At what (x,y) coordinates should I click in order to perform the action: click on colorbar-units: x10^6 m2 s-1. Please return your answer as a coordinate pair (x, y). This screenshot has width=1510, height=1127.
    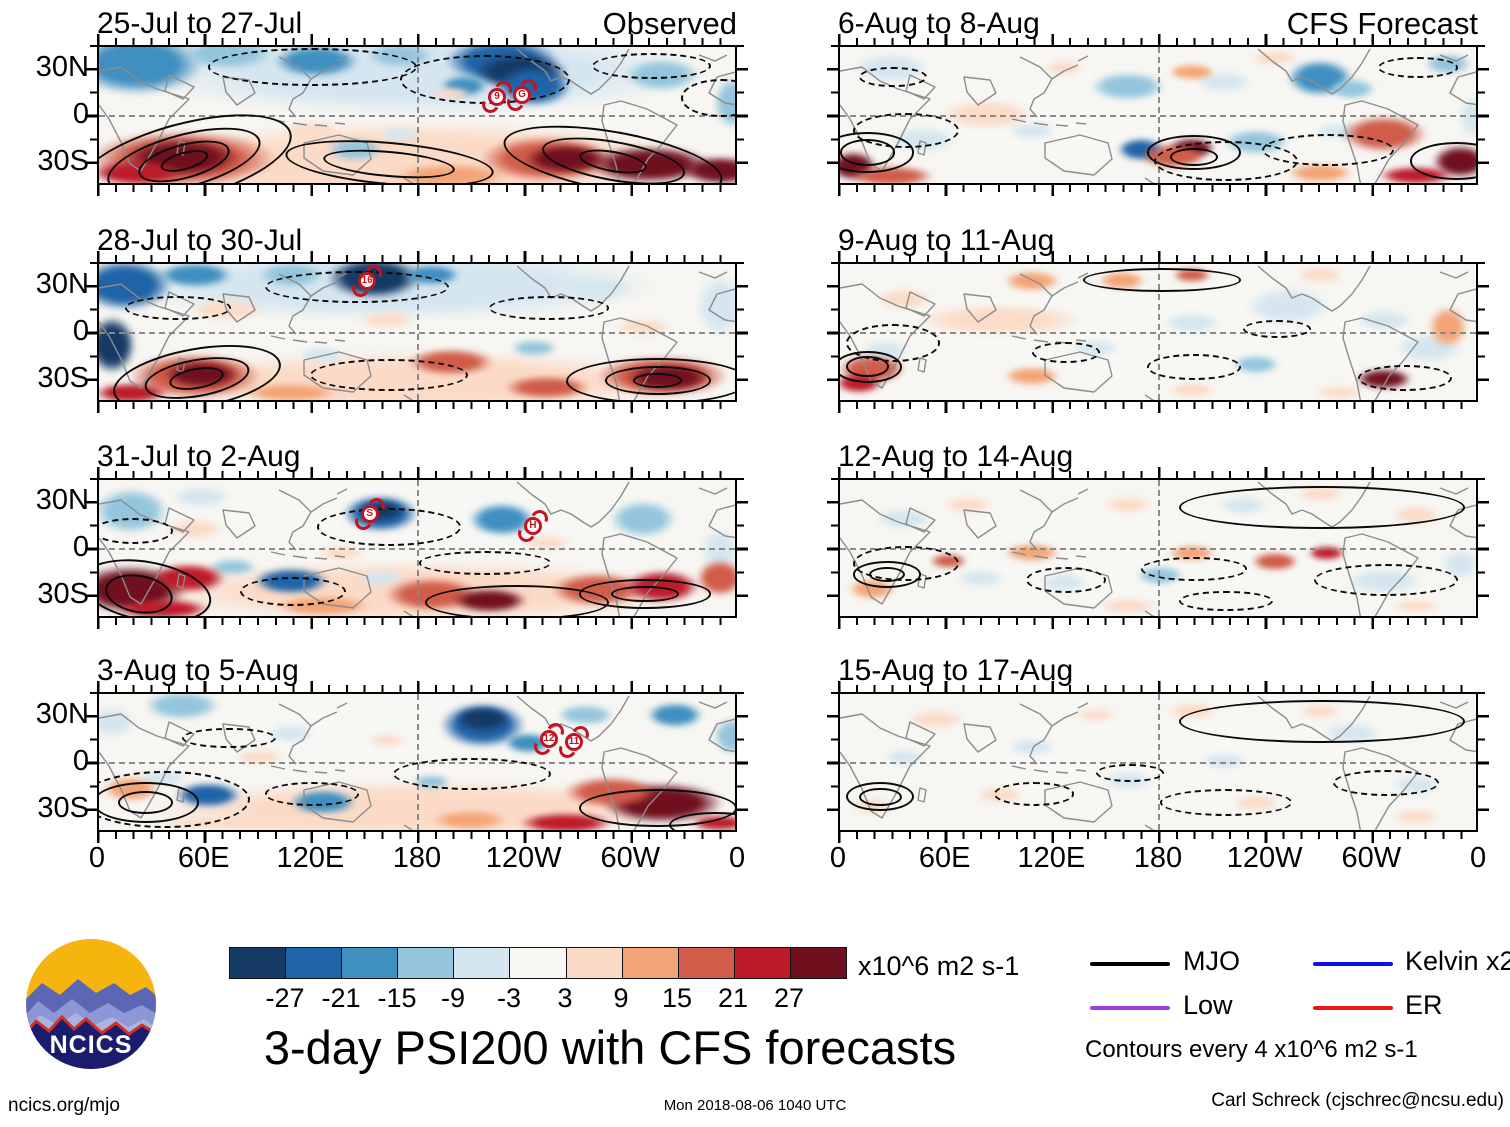
    Looking at the image, I should click on (939, 966).